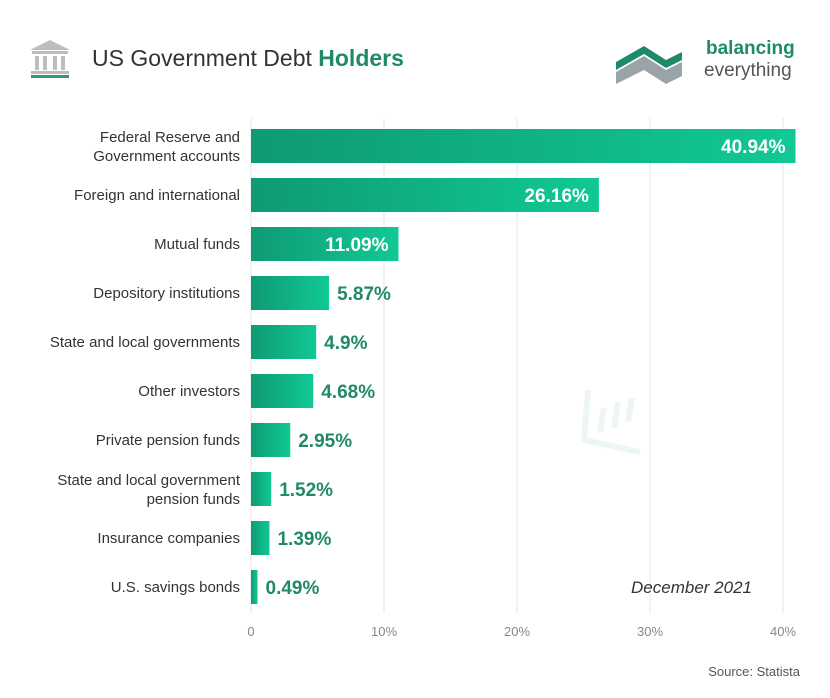  What do you see at coordinates (306, 490) in the screenshot?
I see `value-label: 1.52%` at bounding box center [306, 490].